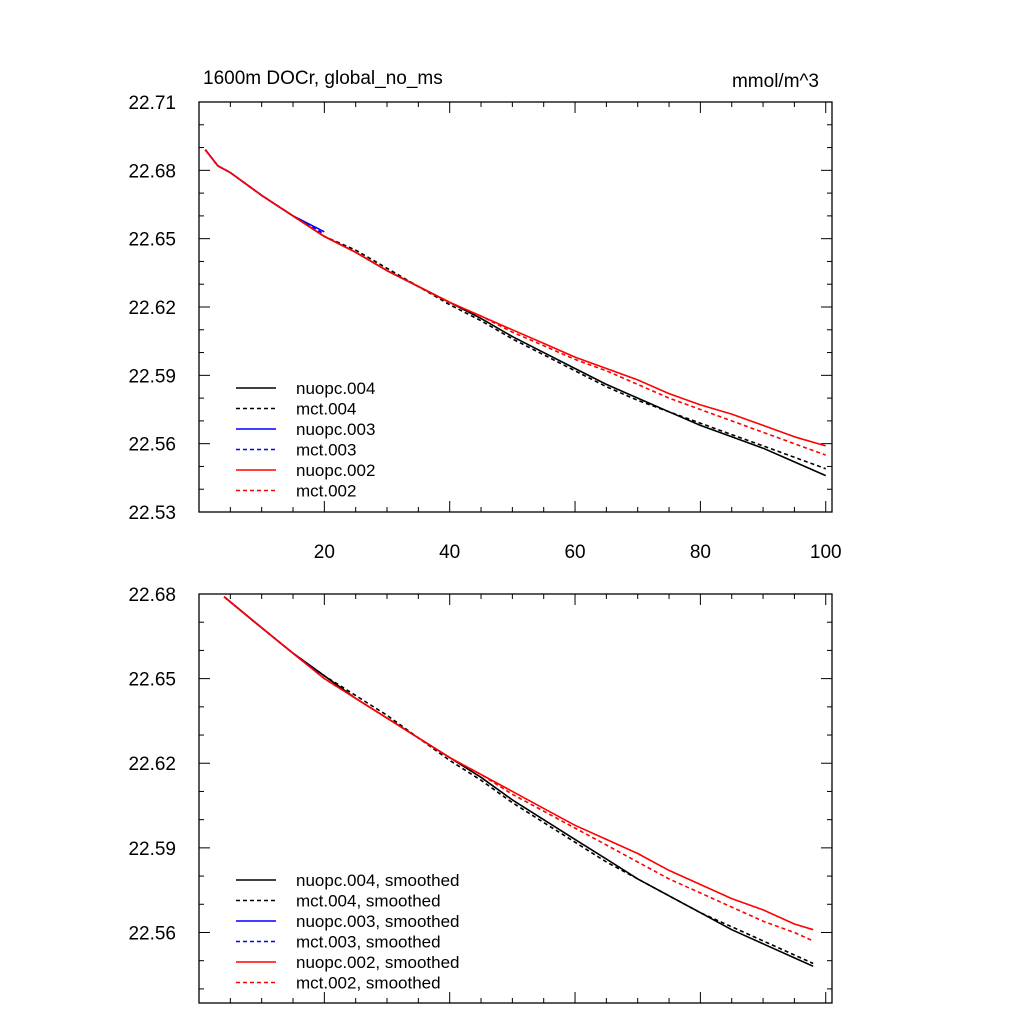  Describe the element at coordinates (574, 552) in the screenshot. I see `x-tick-label: 60` at that location.